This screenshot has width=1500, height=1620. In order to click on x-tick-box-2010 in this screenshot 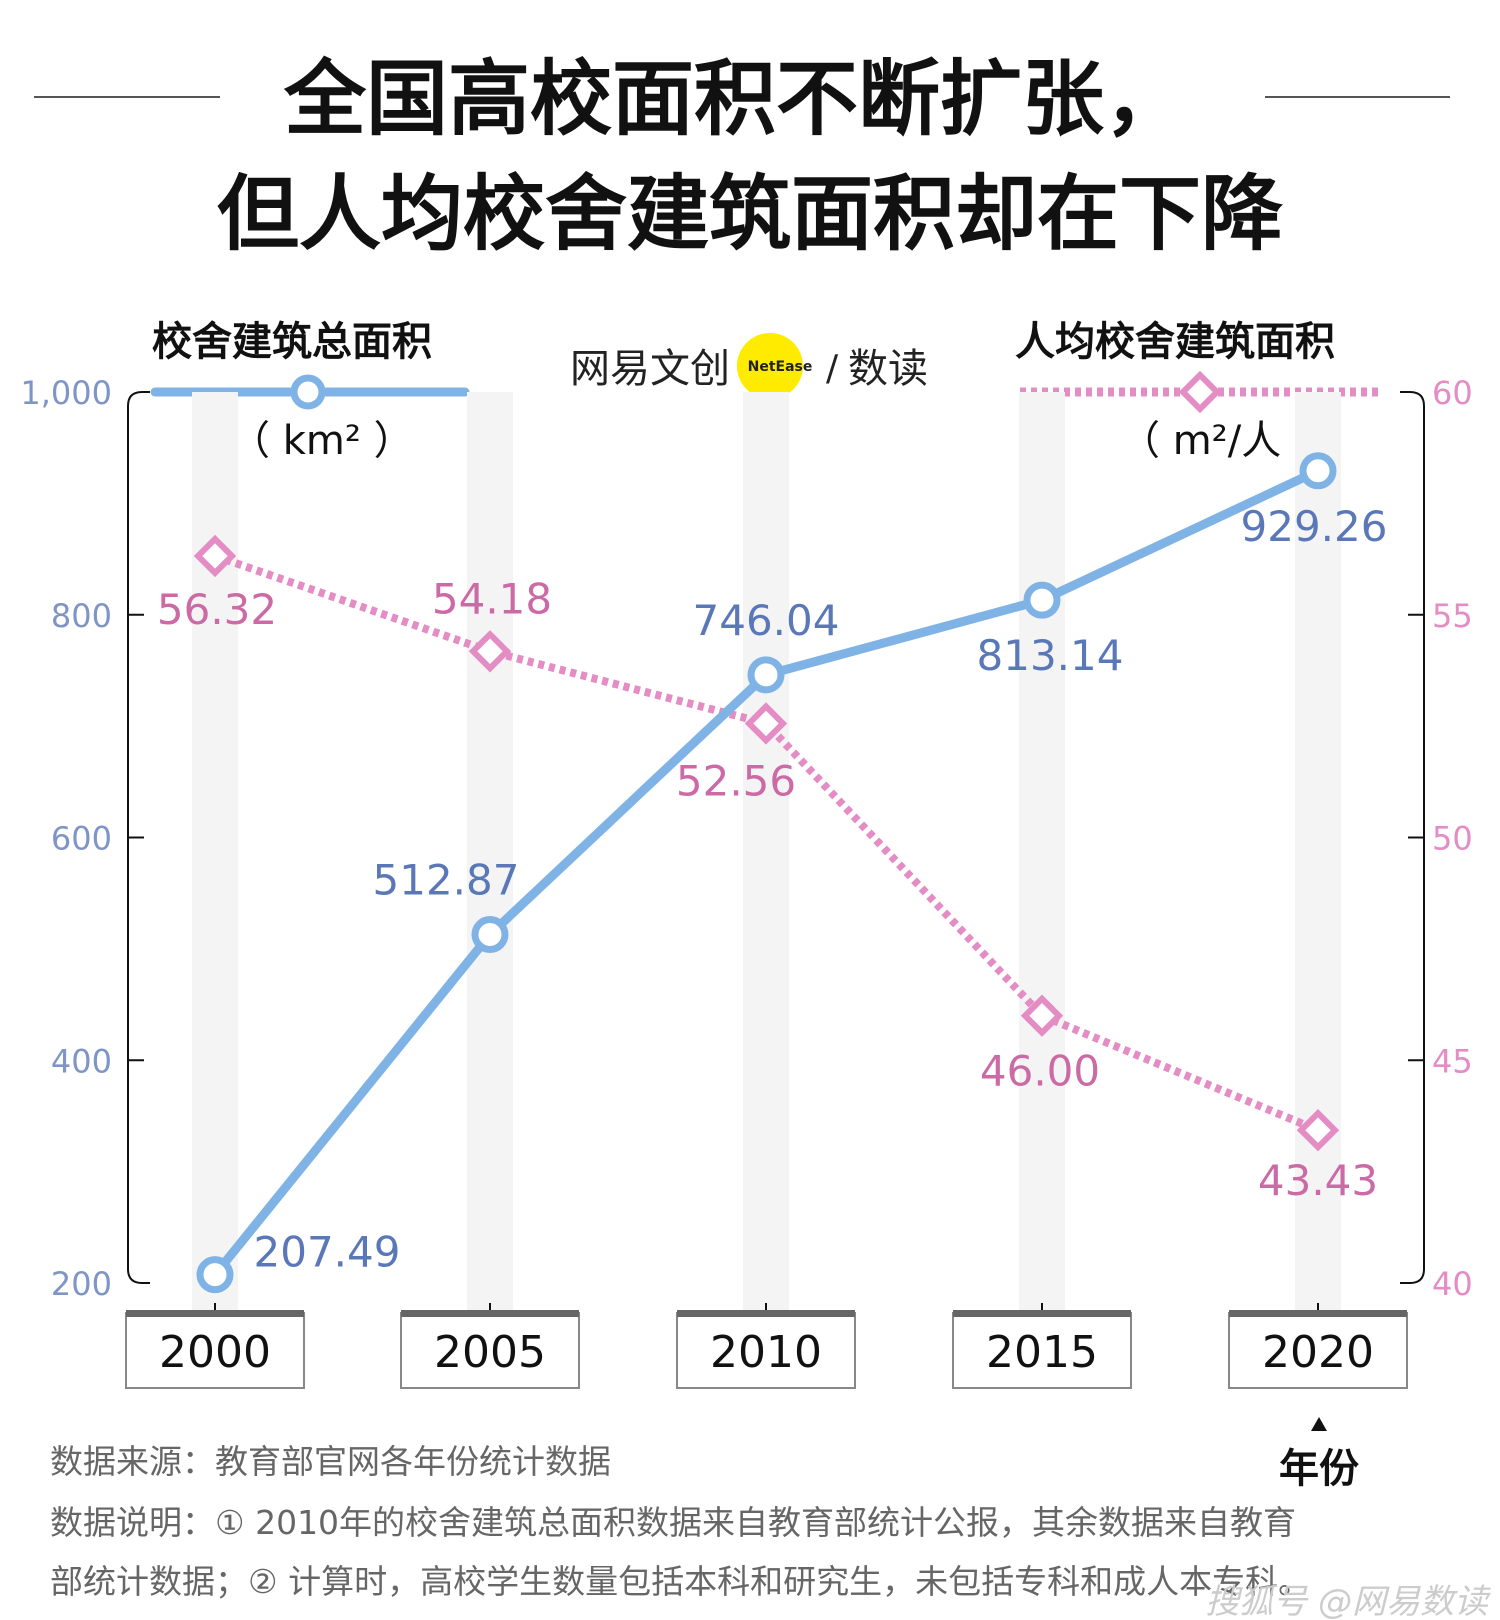, I will do `click(766, 1350)`.